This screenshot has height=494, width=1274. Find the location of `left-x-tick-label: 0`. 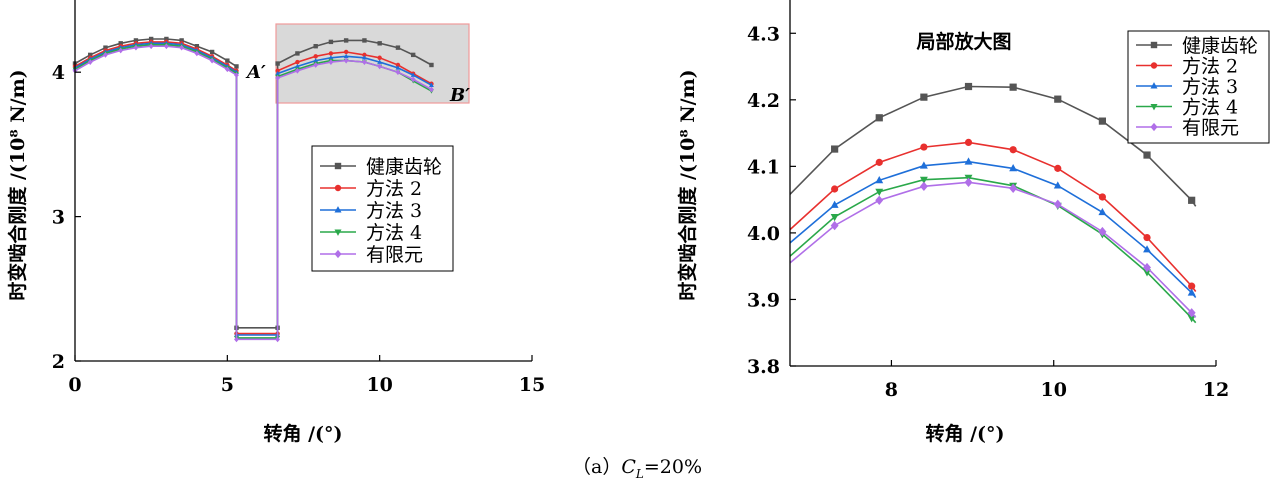

left-x-tick-label: 0 is located at coordinates (74, 385).